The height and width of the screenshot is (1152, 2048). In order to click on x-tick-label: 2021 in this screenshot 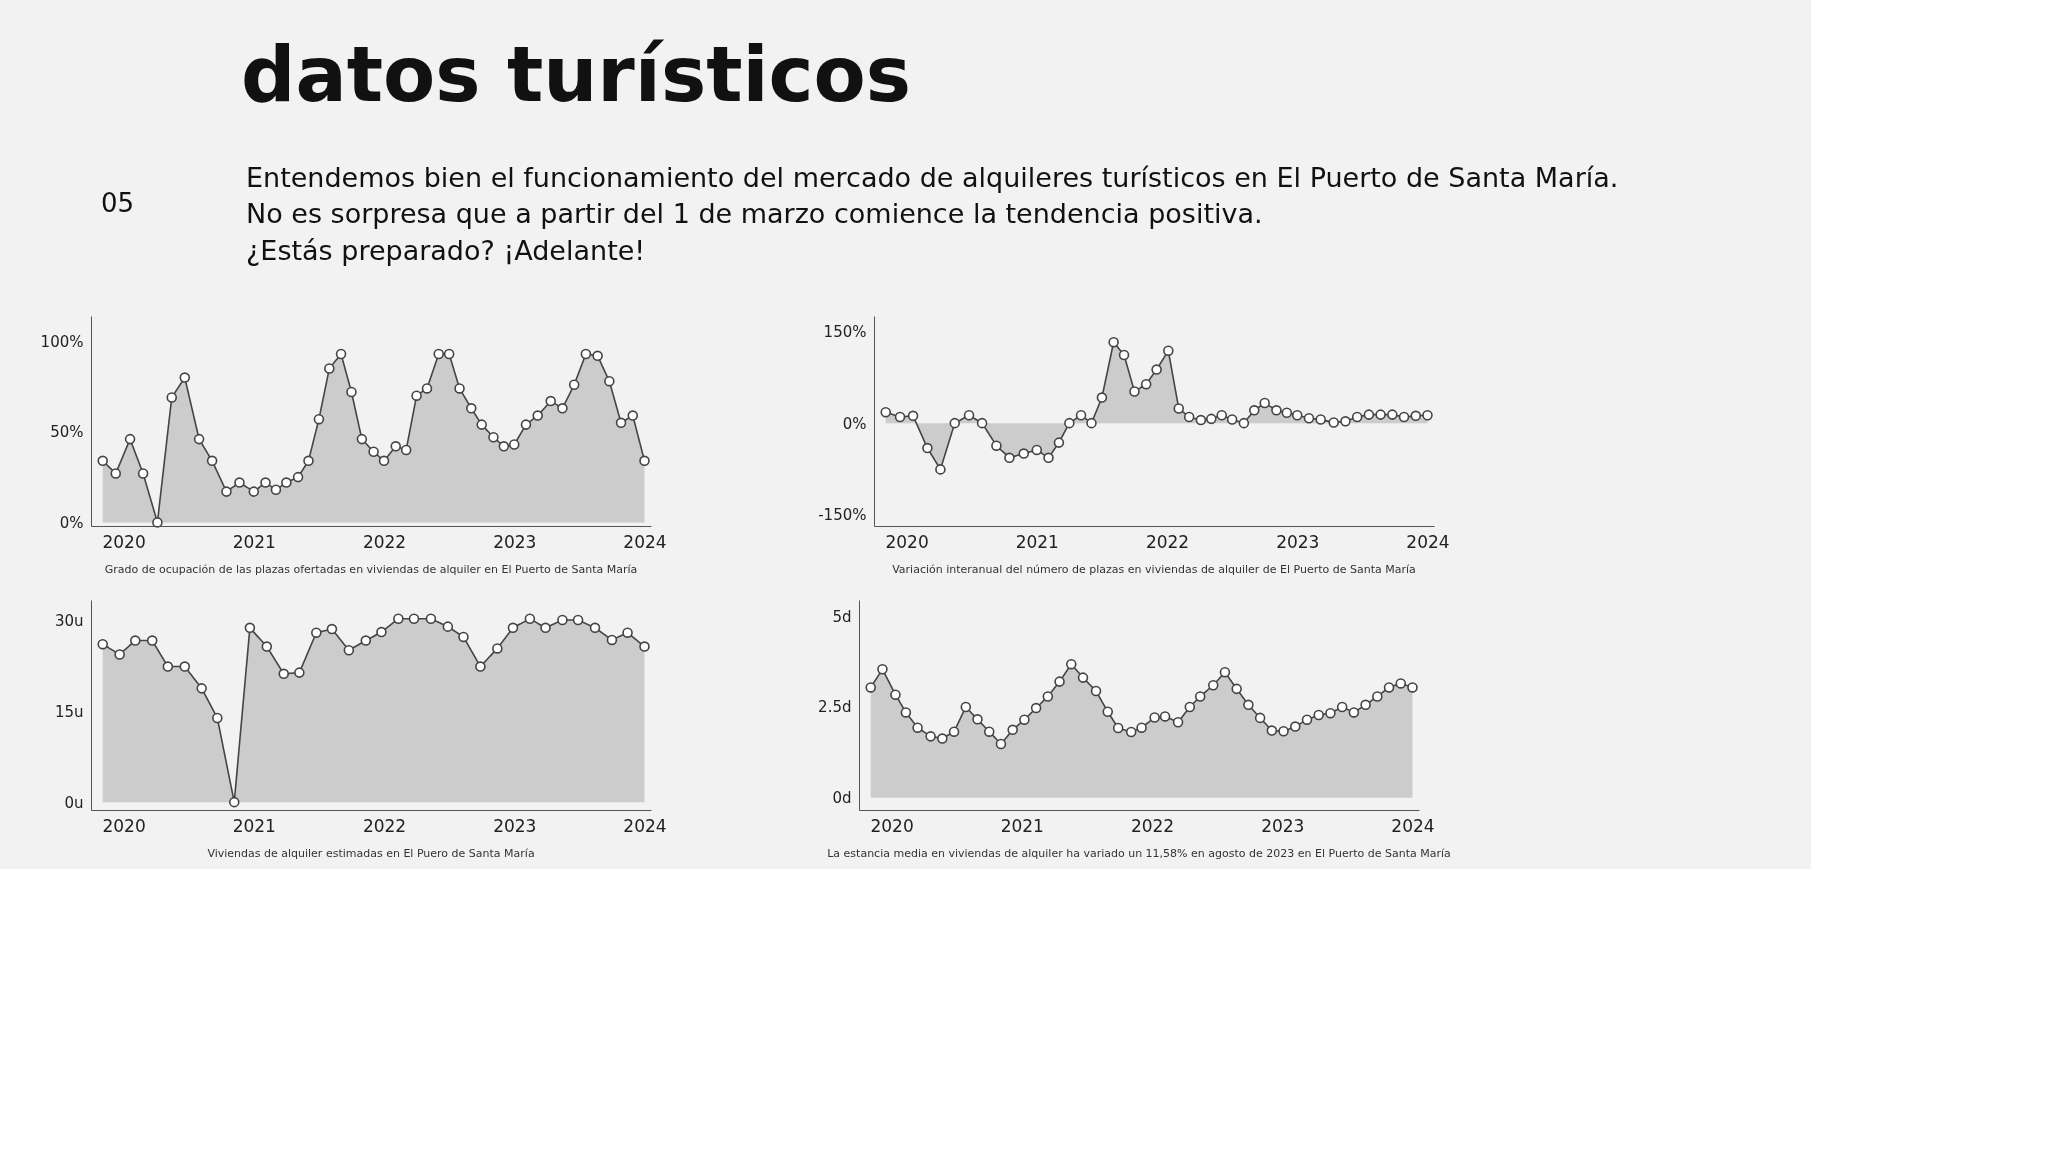, I will do `click(254, 541)`.